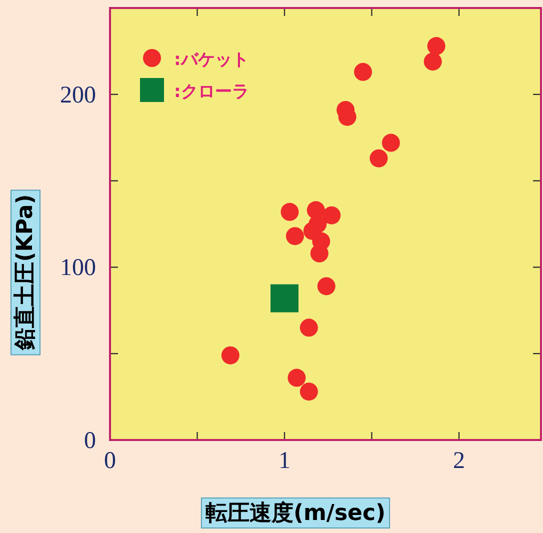 This screenshot has width=543, height=533. Describe the element at coordinates (78, 95) in the screenshot. I see `y-tick-label: 200` at that location.